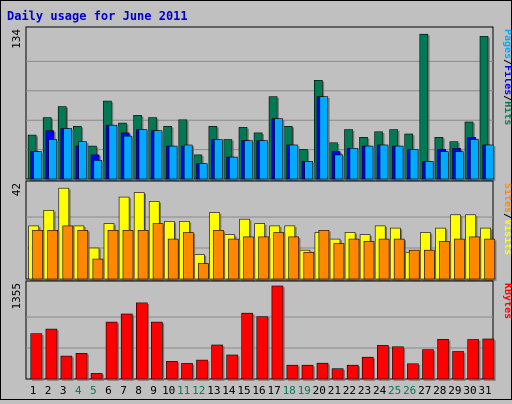 This screenshot has height=404, width=512. I want to click on y-max-label: 134, so click(16, 39).